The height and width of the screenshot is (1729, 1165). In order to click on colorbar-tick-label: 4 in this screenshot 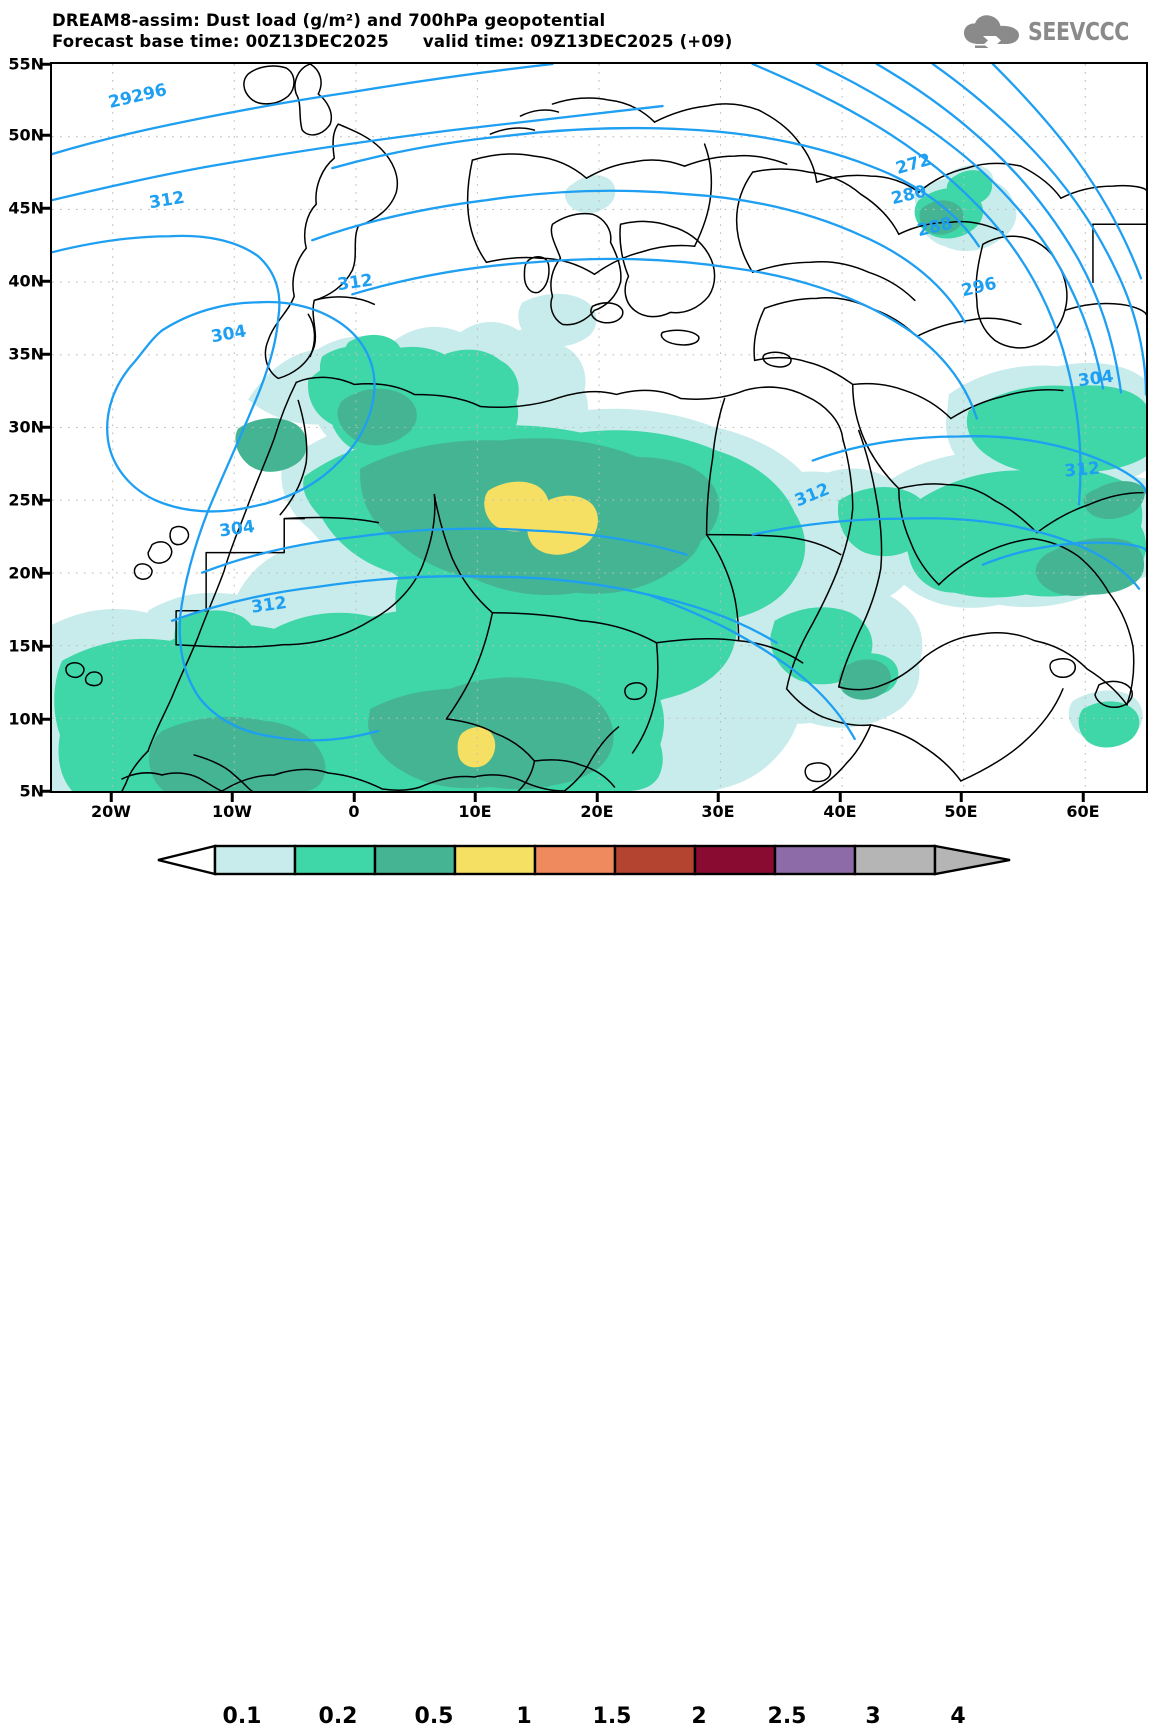, I will do `click(958, 1716)`.